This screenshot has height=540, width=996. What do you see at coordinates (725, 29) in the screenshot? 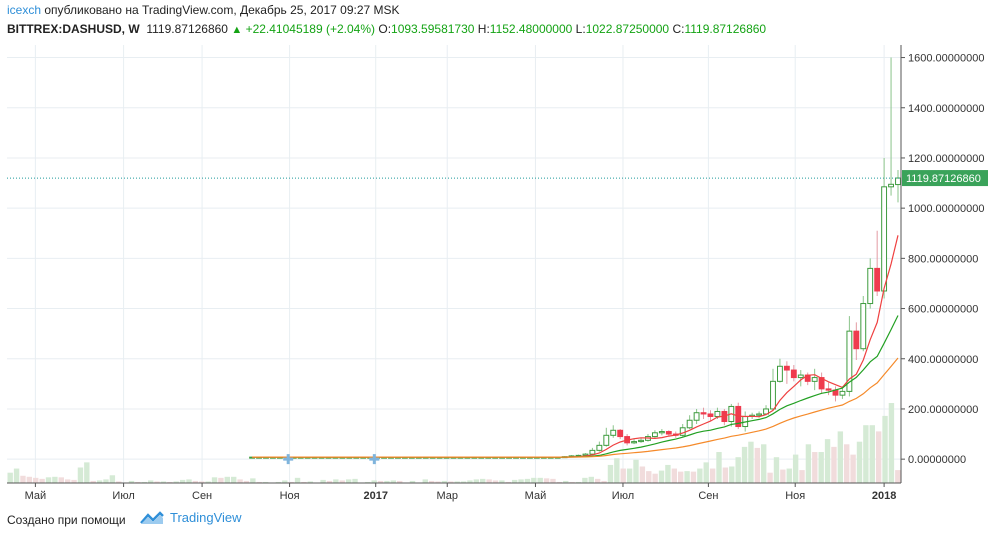
I see `close-value: 1119.87126860` at bounding box center [725, 29].